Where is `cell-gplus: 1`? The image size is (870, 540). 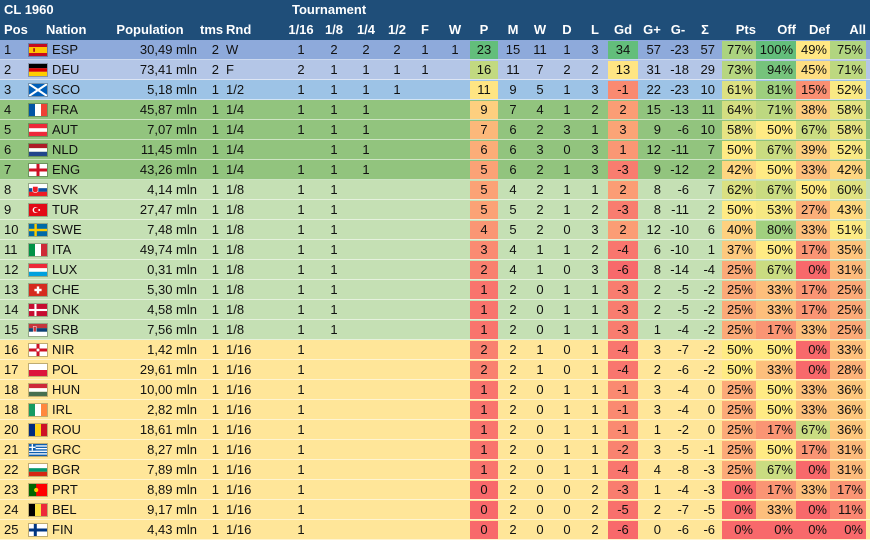 cell-gplus: 1 is located at coordinates (657, 489).